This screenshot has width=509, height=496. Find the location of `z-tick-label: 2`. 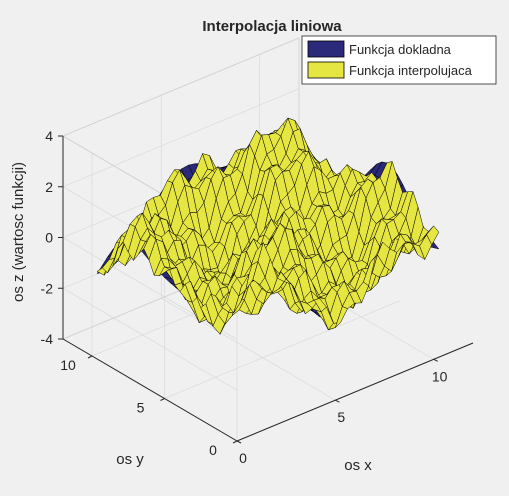

z-tick-label: 2 is located at coordinates (49, 187).